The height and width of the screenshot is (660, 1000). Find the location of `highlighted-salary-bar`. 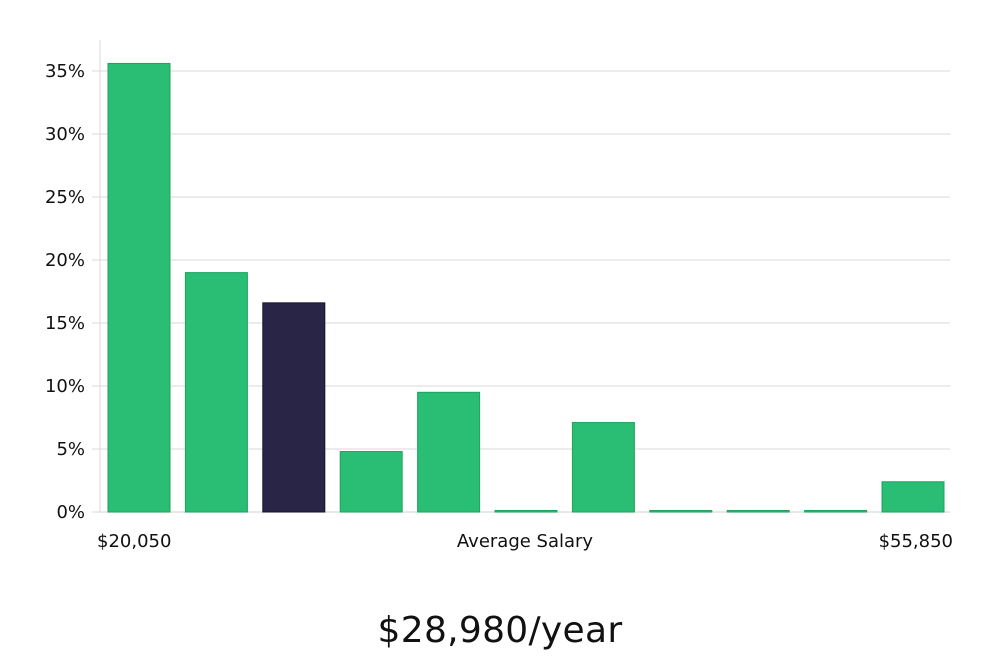

highlighted-salary-bar is located at coordinates (294, 407).